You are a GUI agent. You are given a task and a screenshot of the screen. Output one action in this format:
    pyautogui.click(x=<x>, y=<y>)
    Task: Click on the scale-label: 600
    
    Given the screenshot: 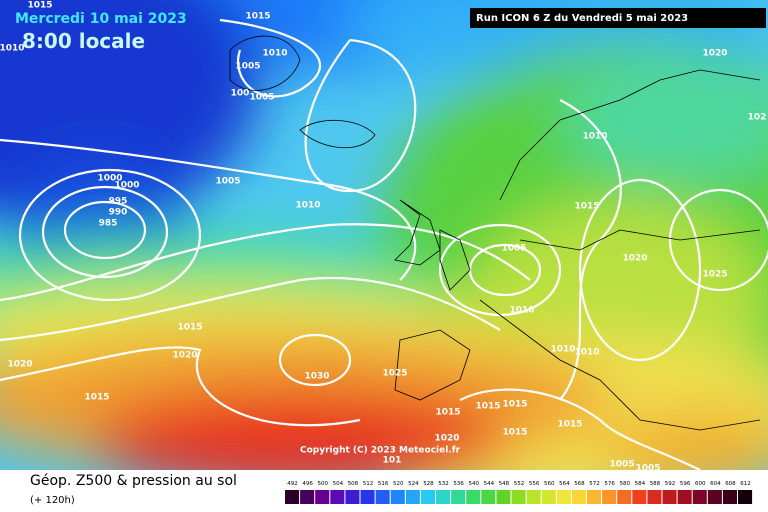 What is the action you would take?
    pyautogui.click(x=700, y=484)
    